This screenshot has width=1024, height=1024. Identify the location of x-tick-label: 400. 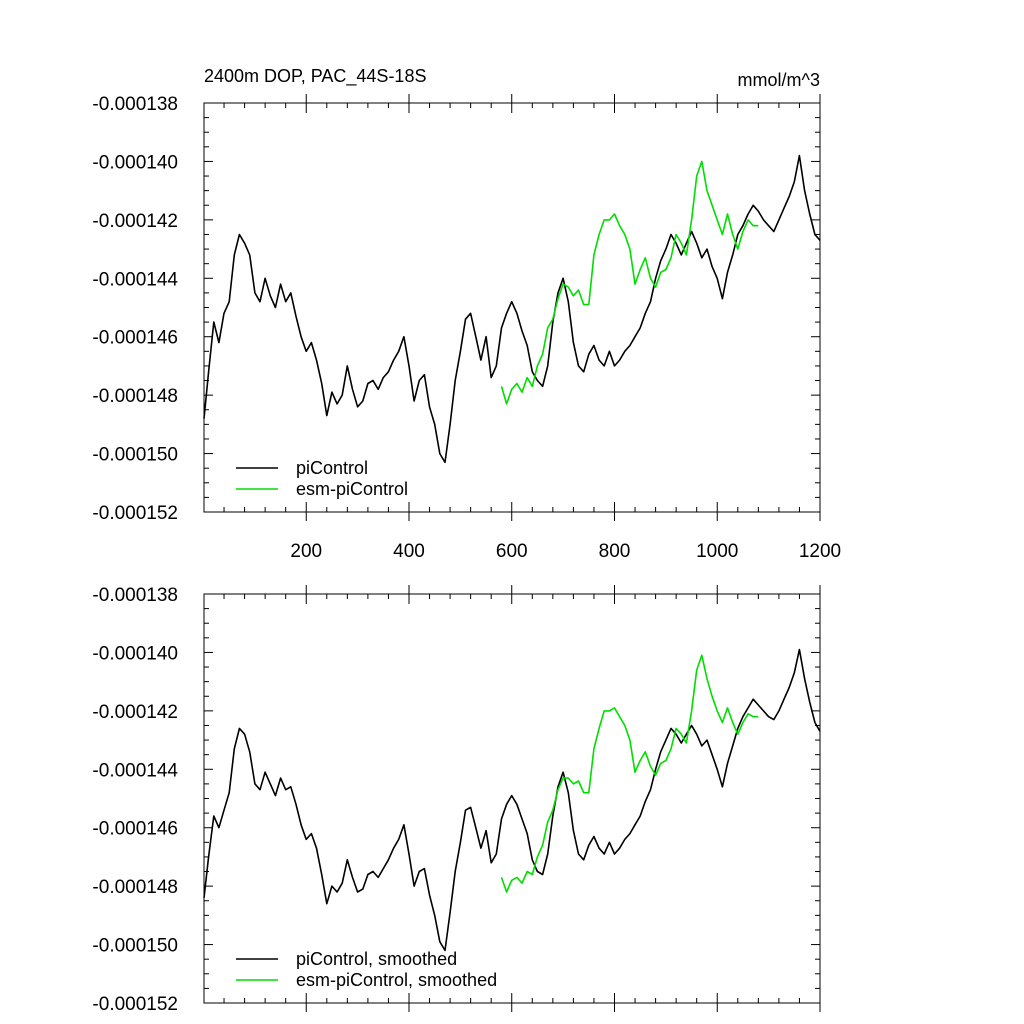
(409, 551).